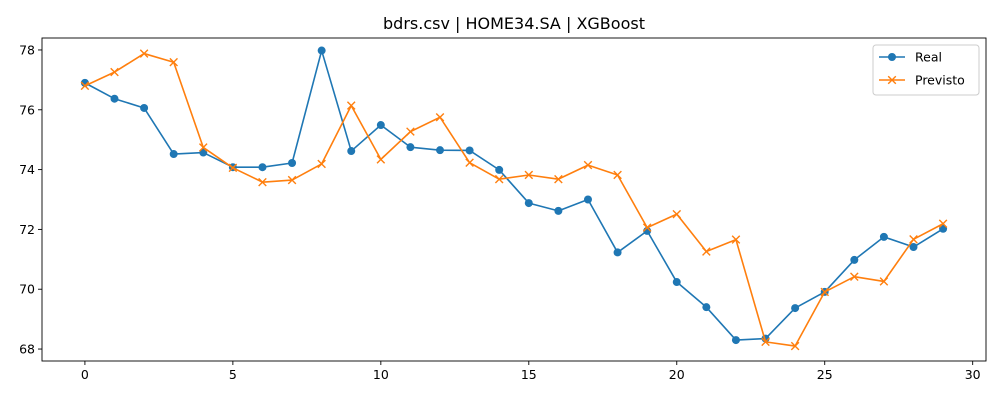  What do you see at coordinates (85, 374) in the screenshot?
I see `x-tick-label-0: 0` at bounding box center [85, 374].